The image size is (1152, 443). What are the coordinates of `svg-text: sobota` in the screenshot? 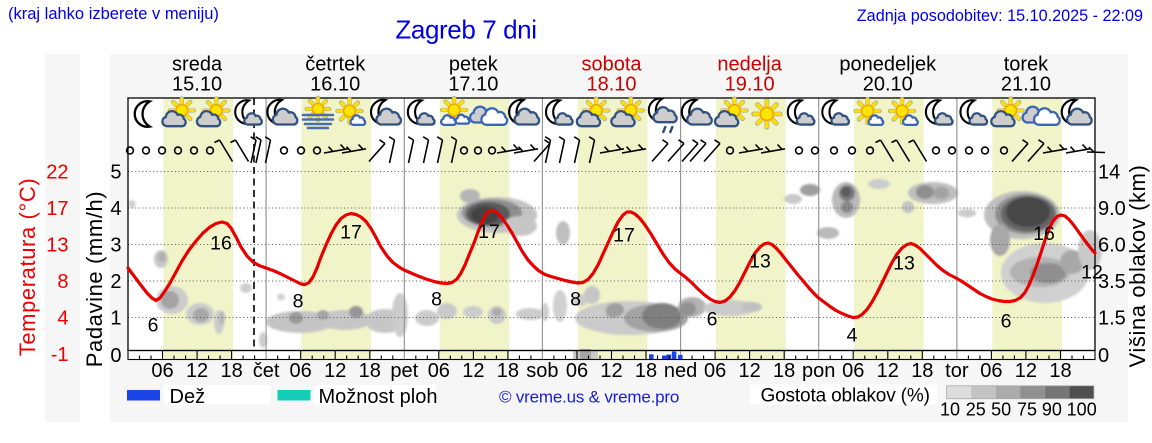 It's located at (611, 65).